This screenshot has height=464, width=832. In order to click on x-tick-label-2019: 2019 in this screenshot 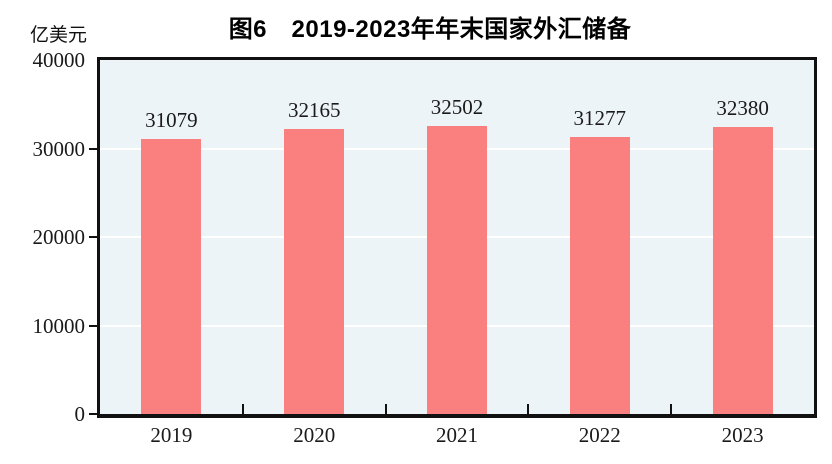, I will do `click(171, 435)`.